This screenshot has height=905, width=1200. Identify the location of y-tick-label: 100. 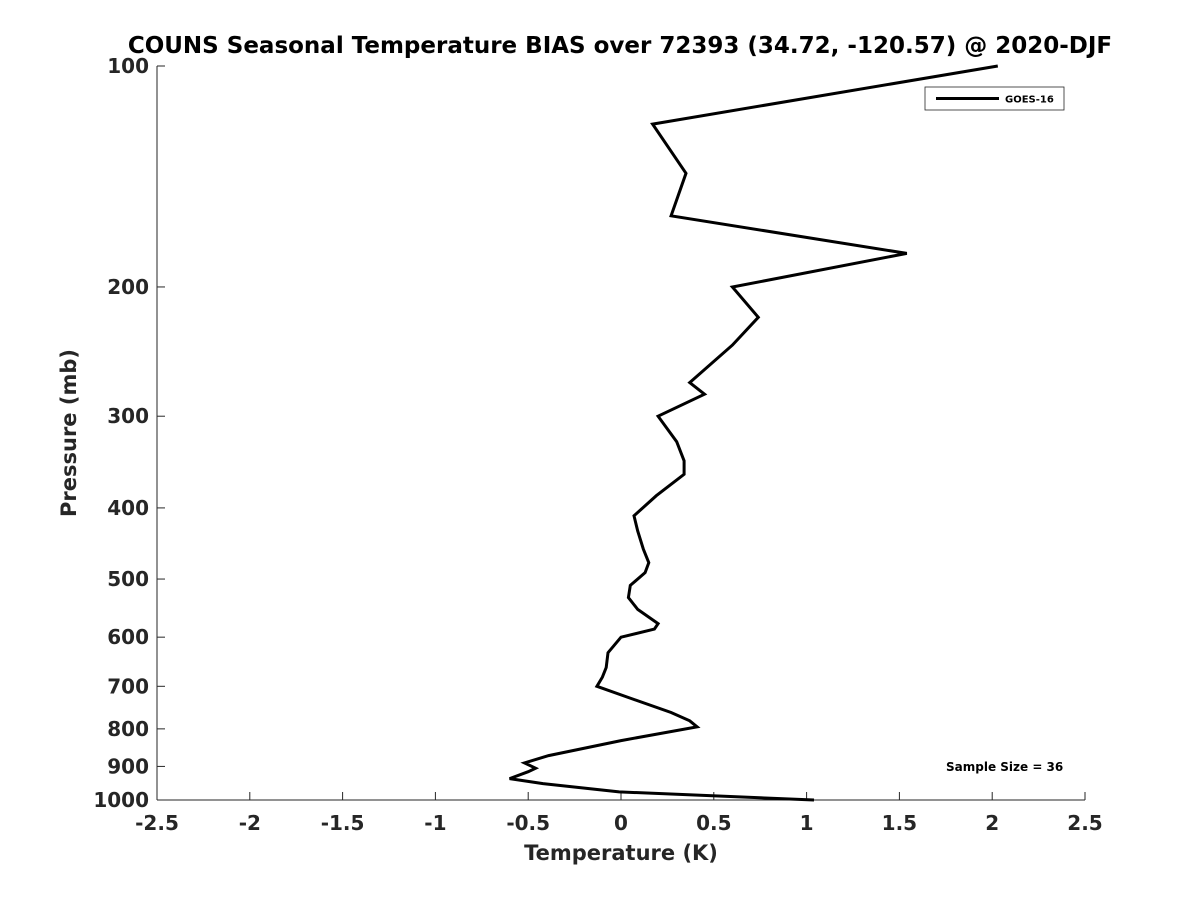
(128, 66).